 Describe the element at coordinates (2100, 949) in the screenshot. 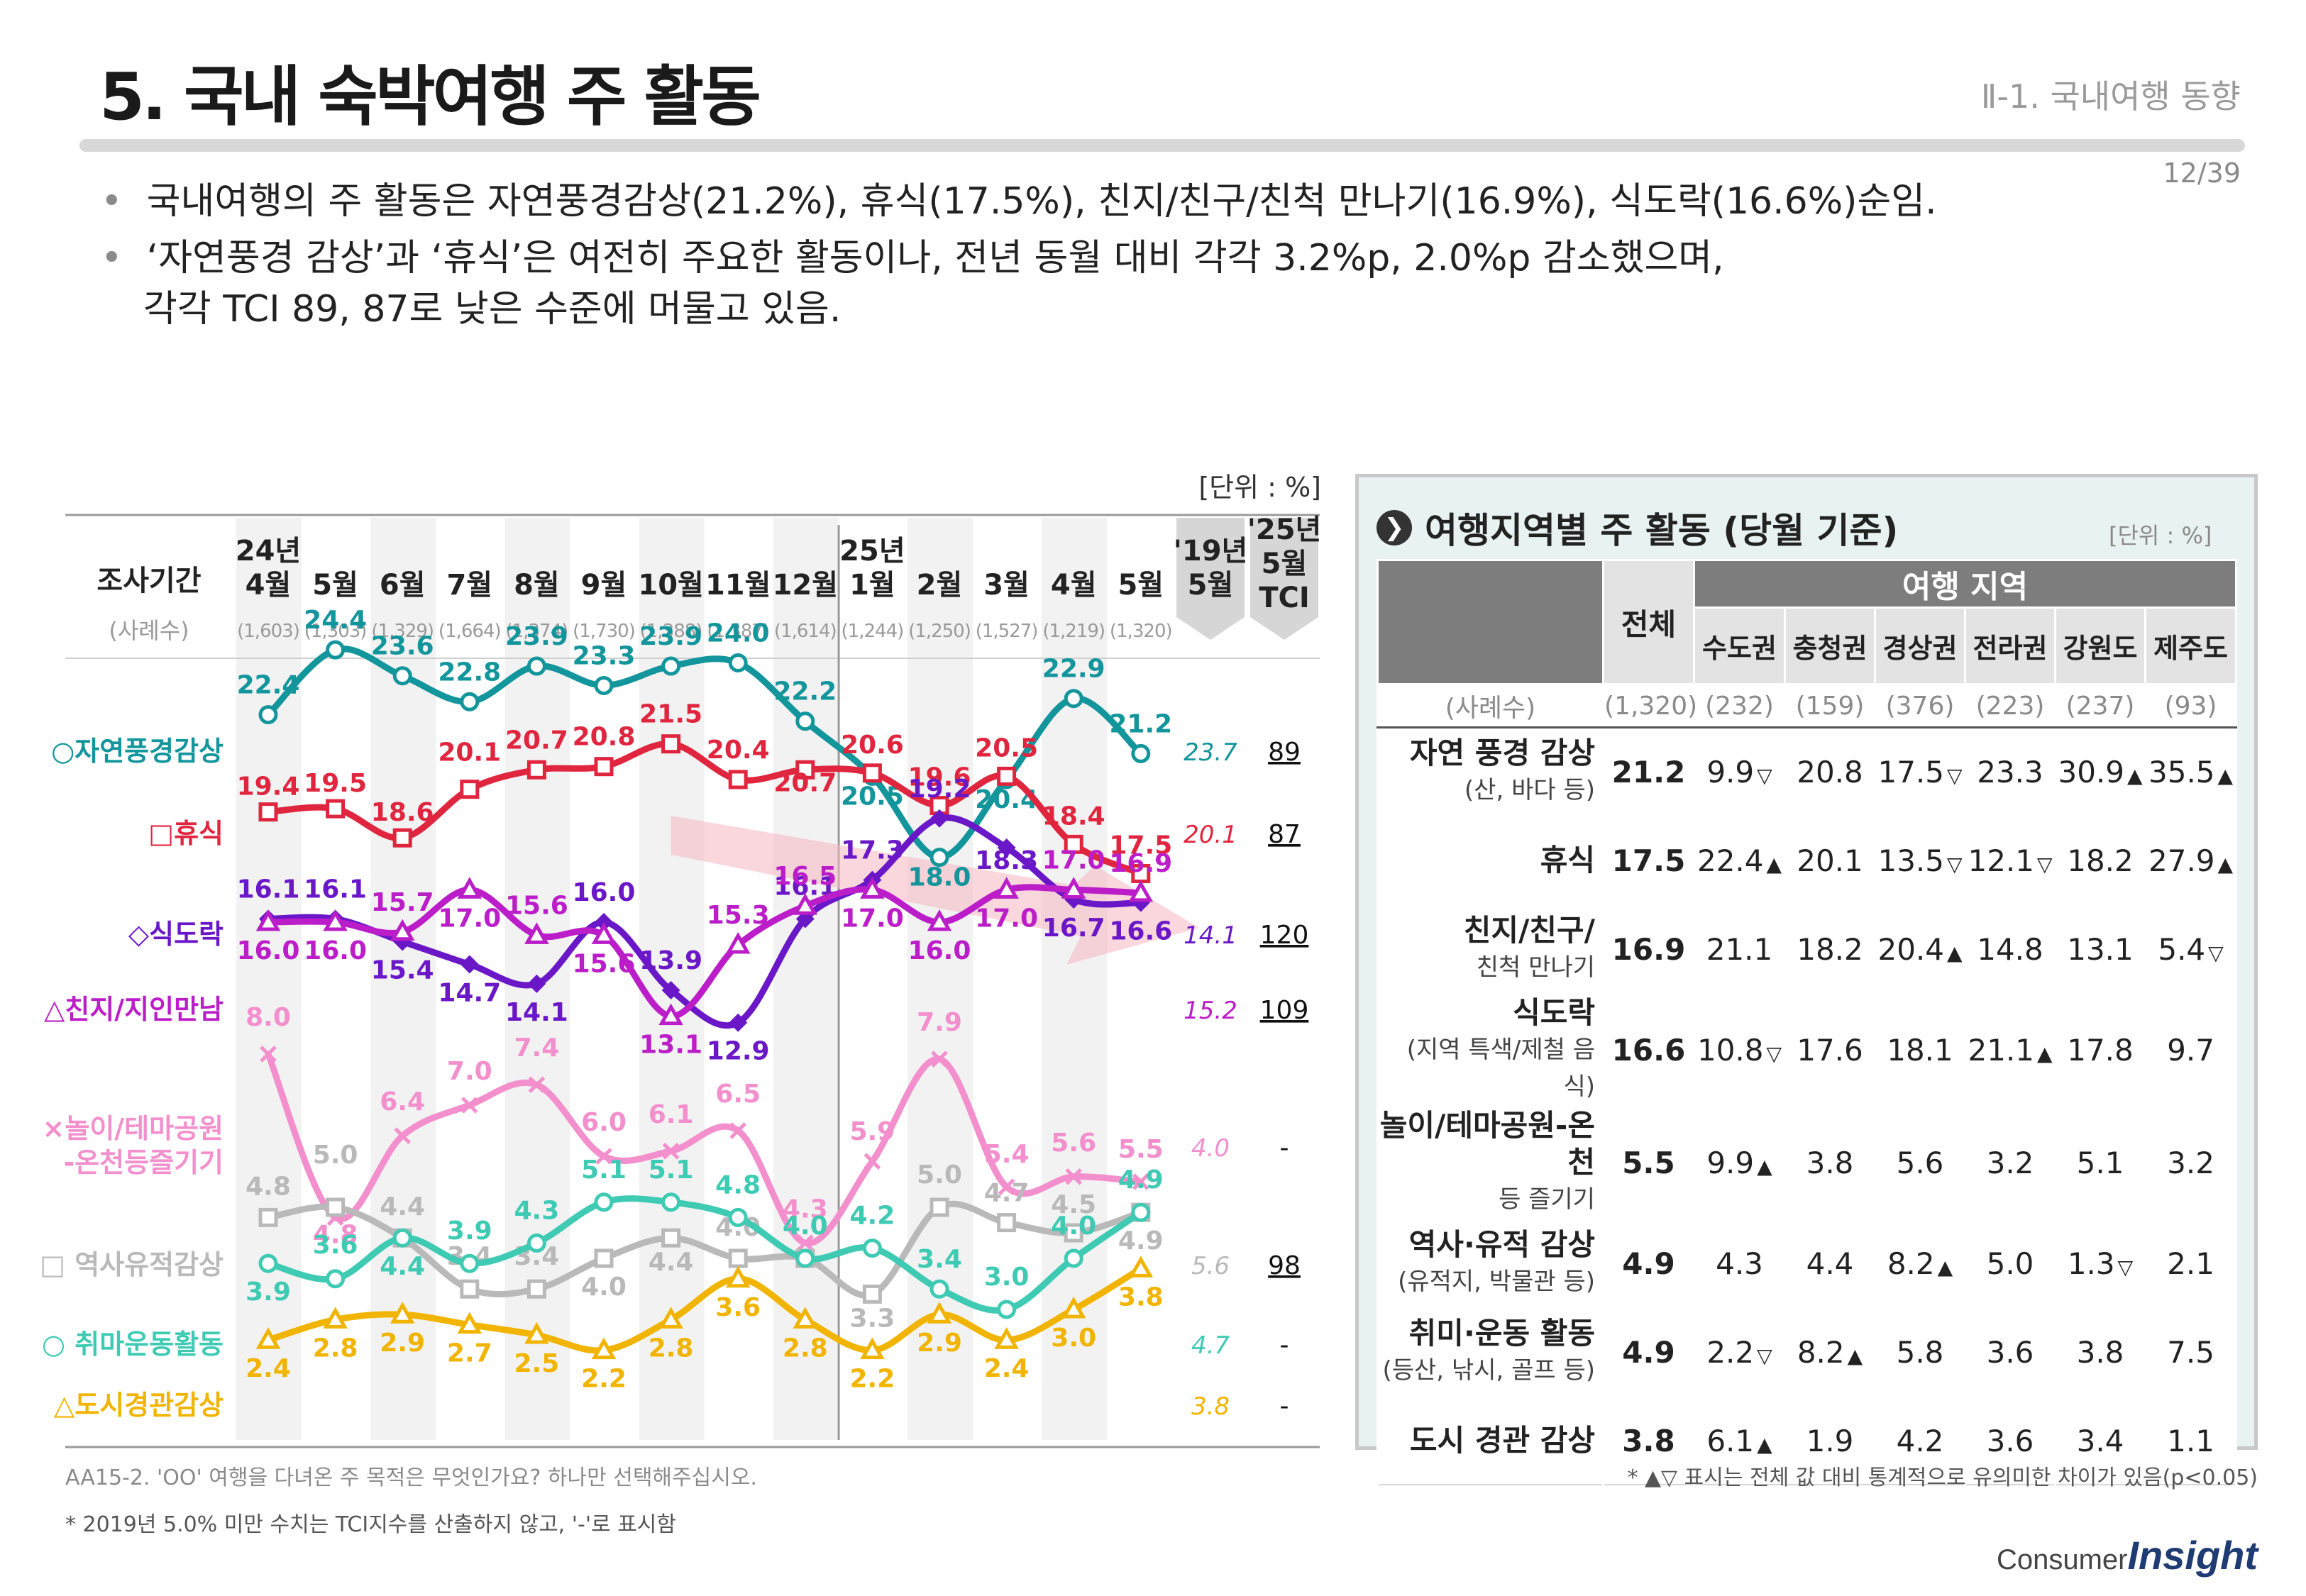

I see `region-cell: 13.1` at that location.